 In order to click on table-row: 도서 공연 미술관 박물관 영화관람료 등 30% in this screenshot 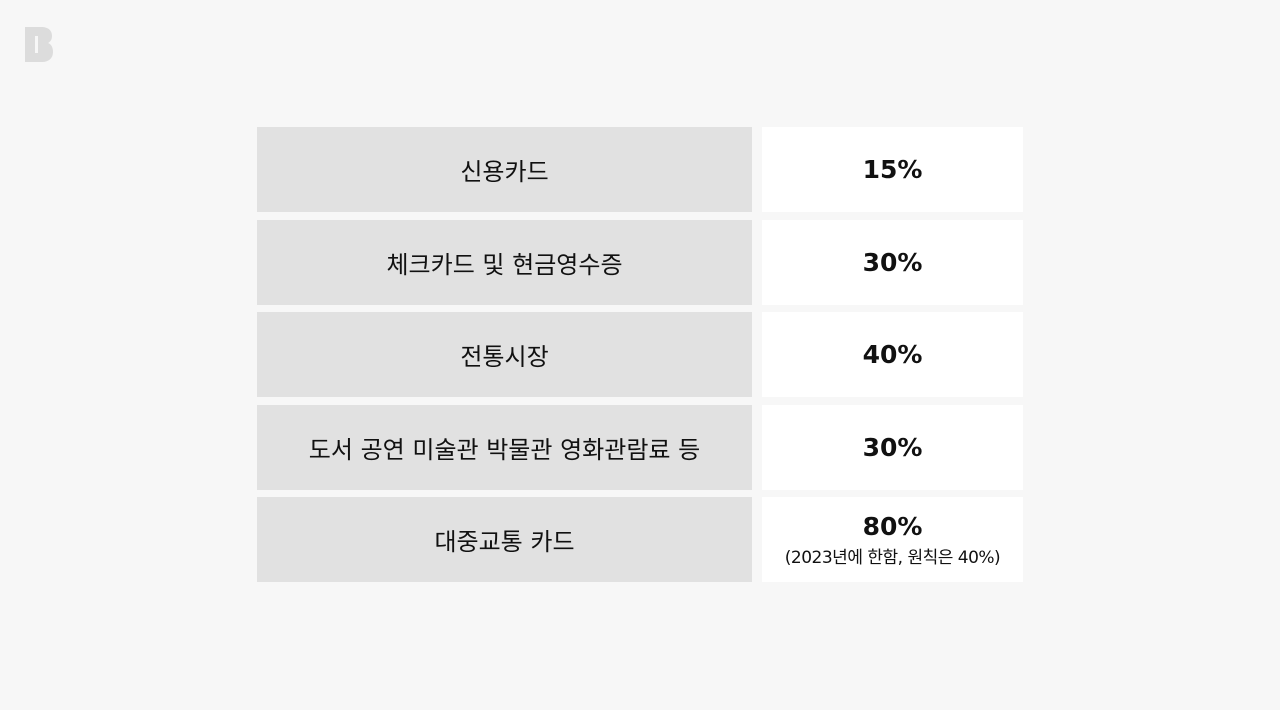, I will do `click(640, 447)`.